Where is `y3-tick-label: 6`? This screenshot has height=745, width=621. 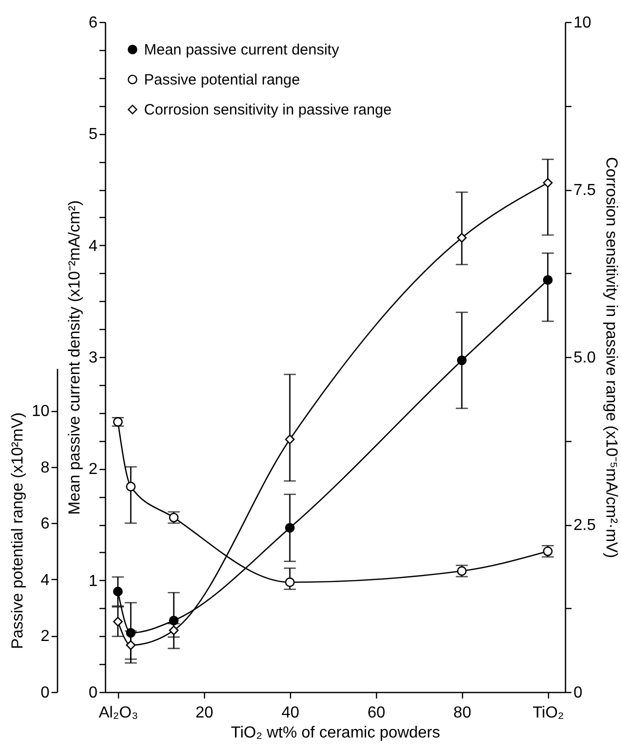 y3-tick-label: 6 is located at coordinates (45, 524).